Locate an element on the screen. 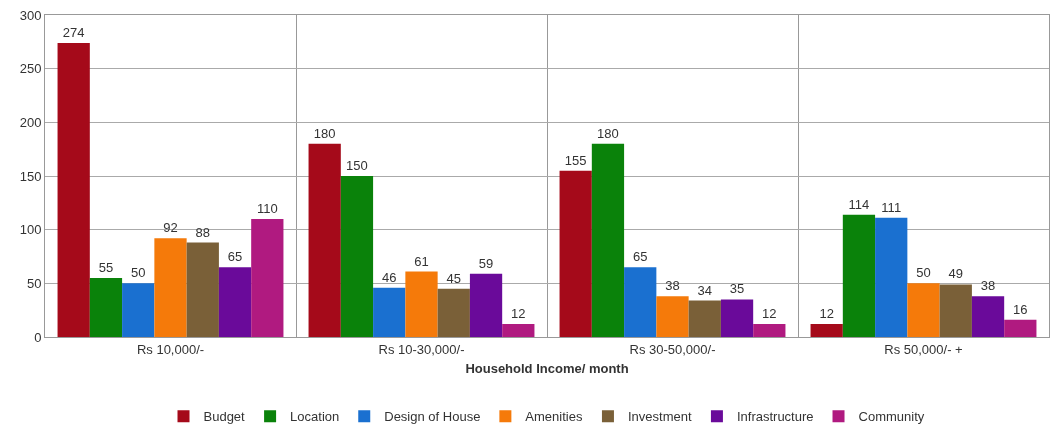 The width and height of the screenshot is (1058, 439). y-tick-label: 100 is located at coordinates (30, 230).